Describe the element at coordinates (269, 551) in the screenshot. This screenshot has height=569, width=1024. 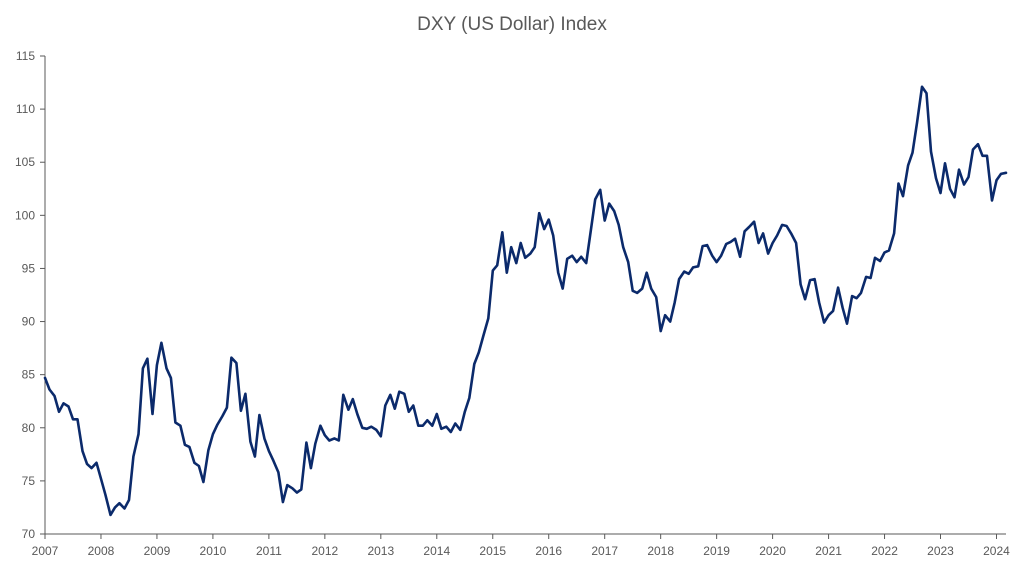
I see `x-tick-label: 2011` at that location.